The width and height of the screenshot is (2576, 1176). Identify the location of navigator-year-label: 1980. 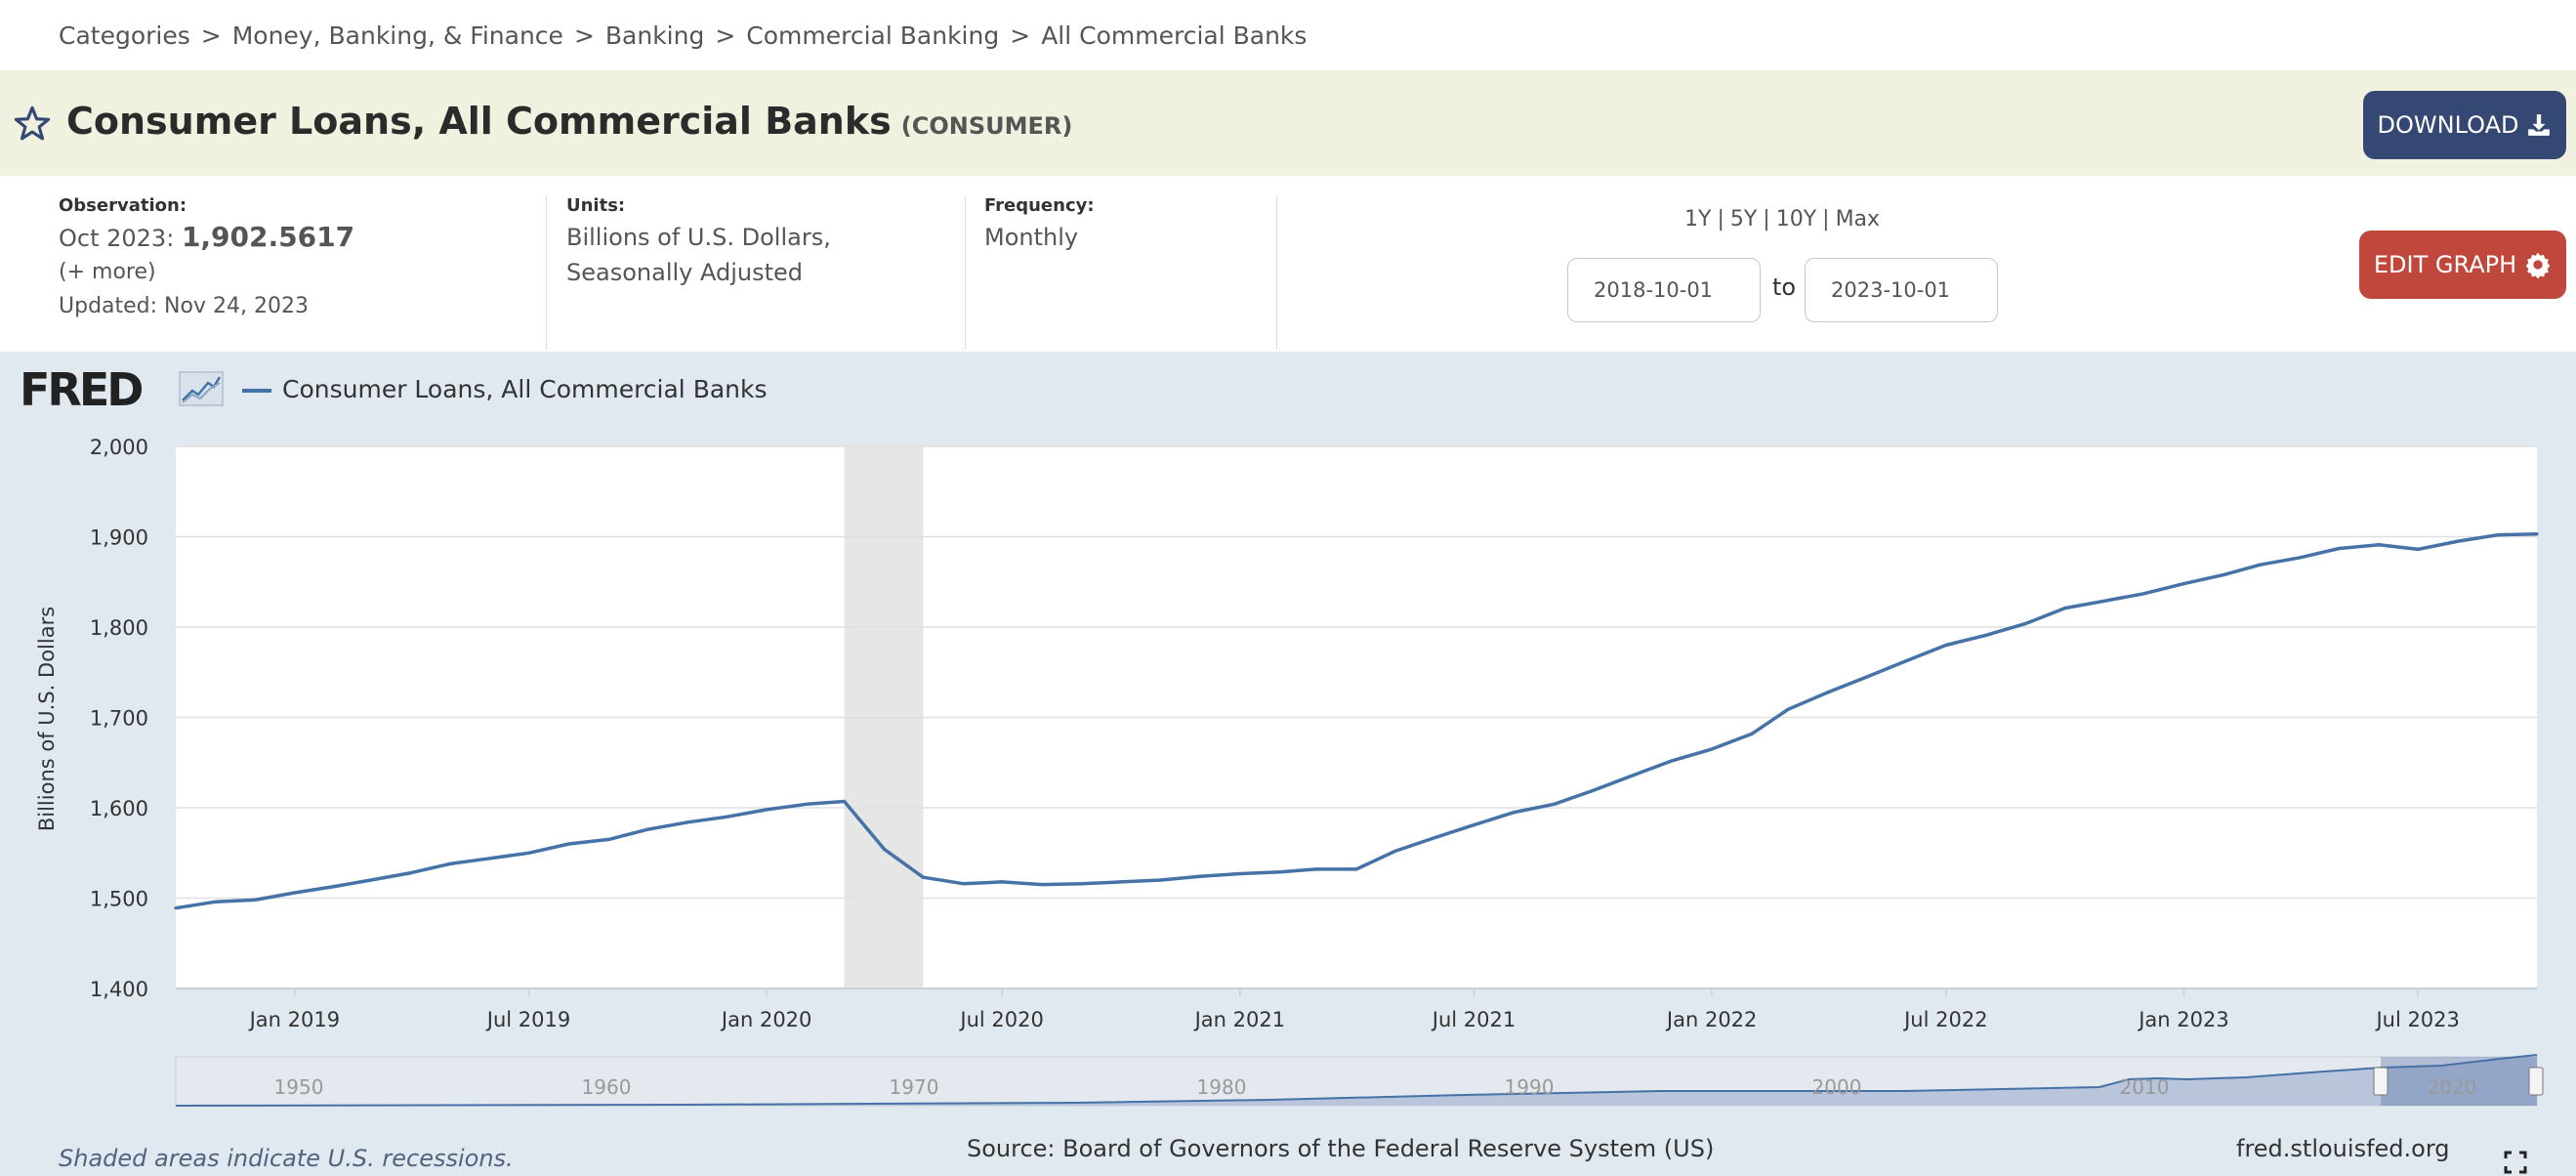
(1222, 1087).